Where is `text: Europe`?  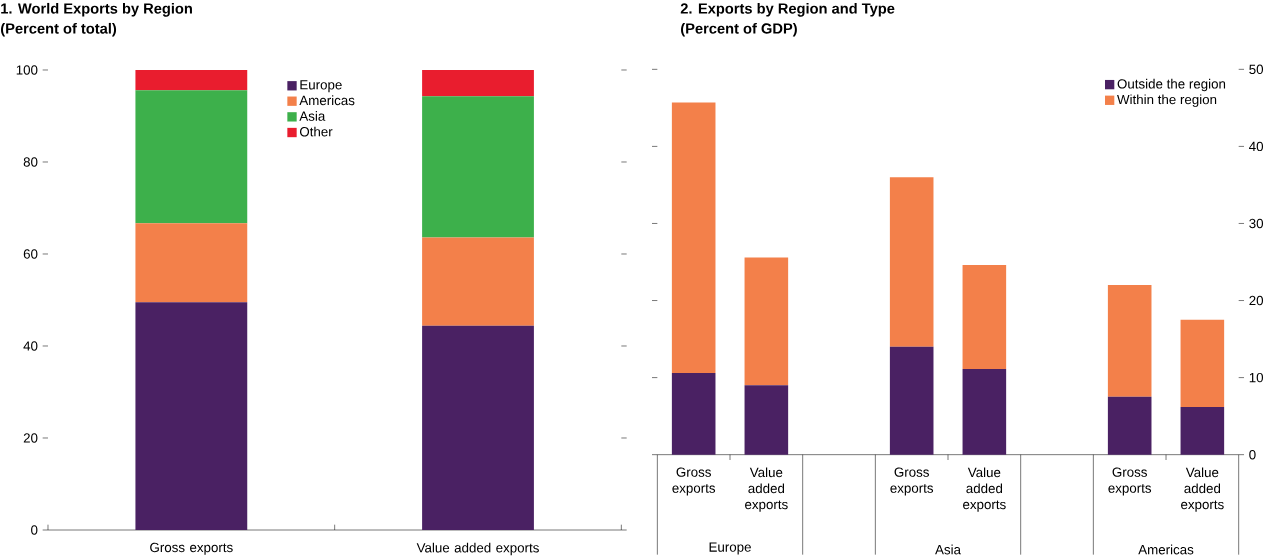 text: Europe is located at coordinates (730, 548).